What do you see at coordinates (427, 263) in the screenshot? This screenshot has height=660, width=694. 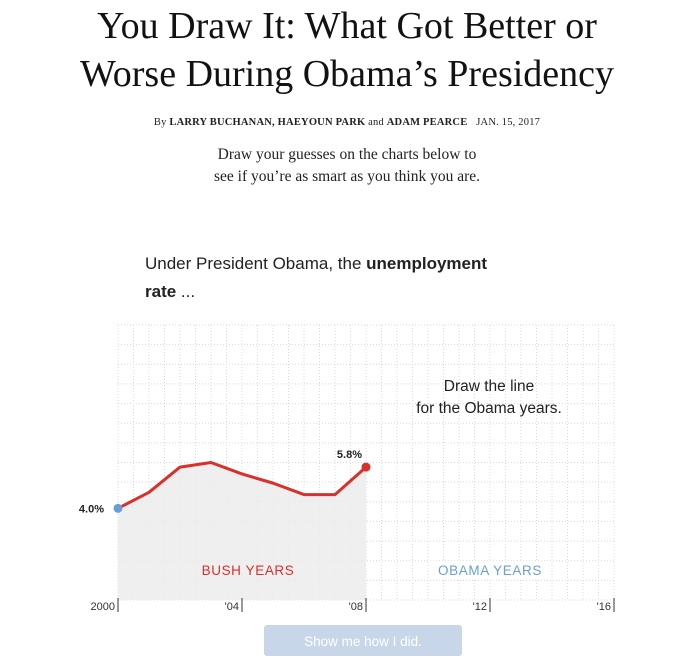 I see `question-bold: unemployment` at bounding box center [427, 263].